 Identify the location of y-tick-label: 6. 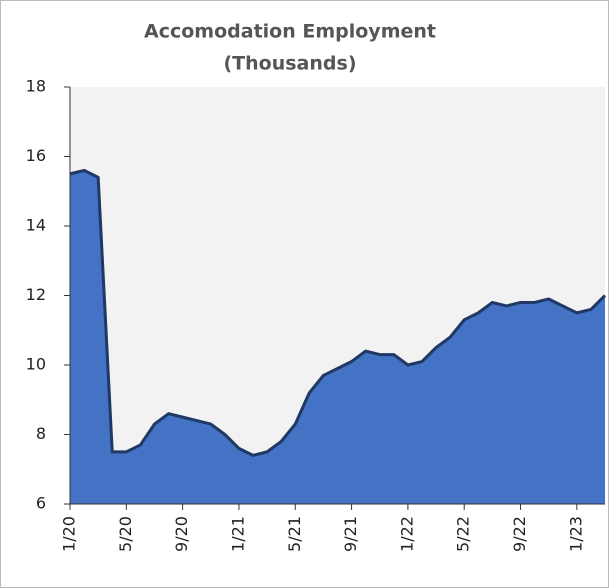
(41, 503).